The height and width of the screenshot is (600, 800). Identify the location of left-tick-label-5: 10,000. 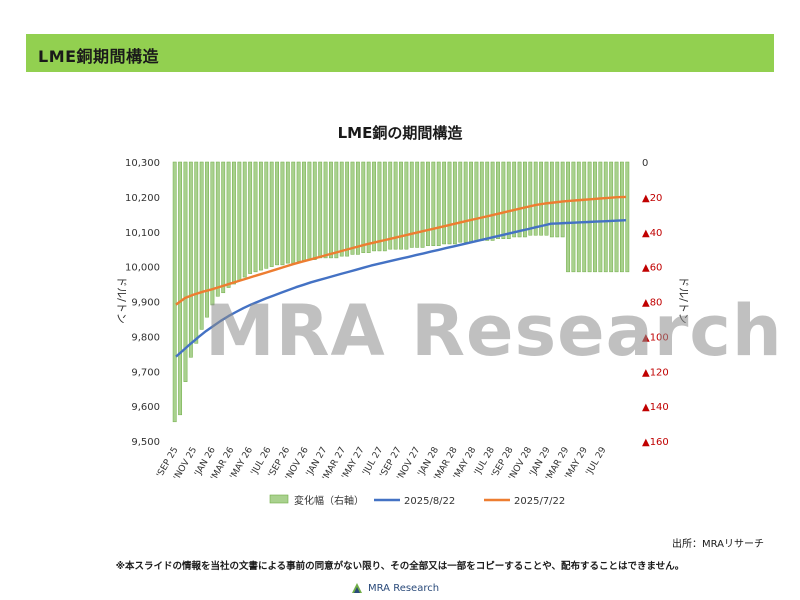
(142, 268).